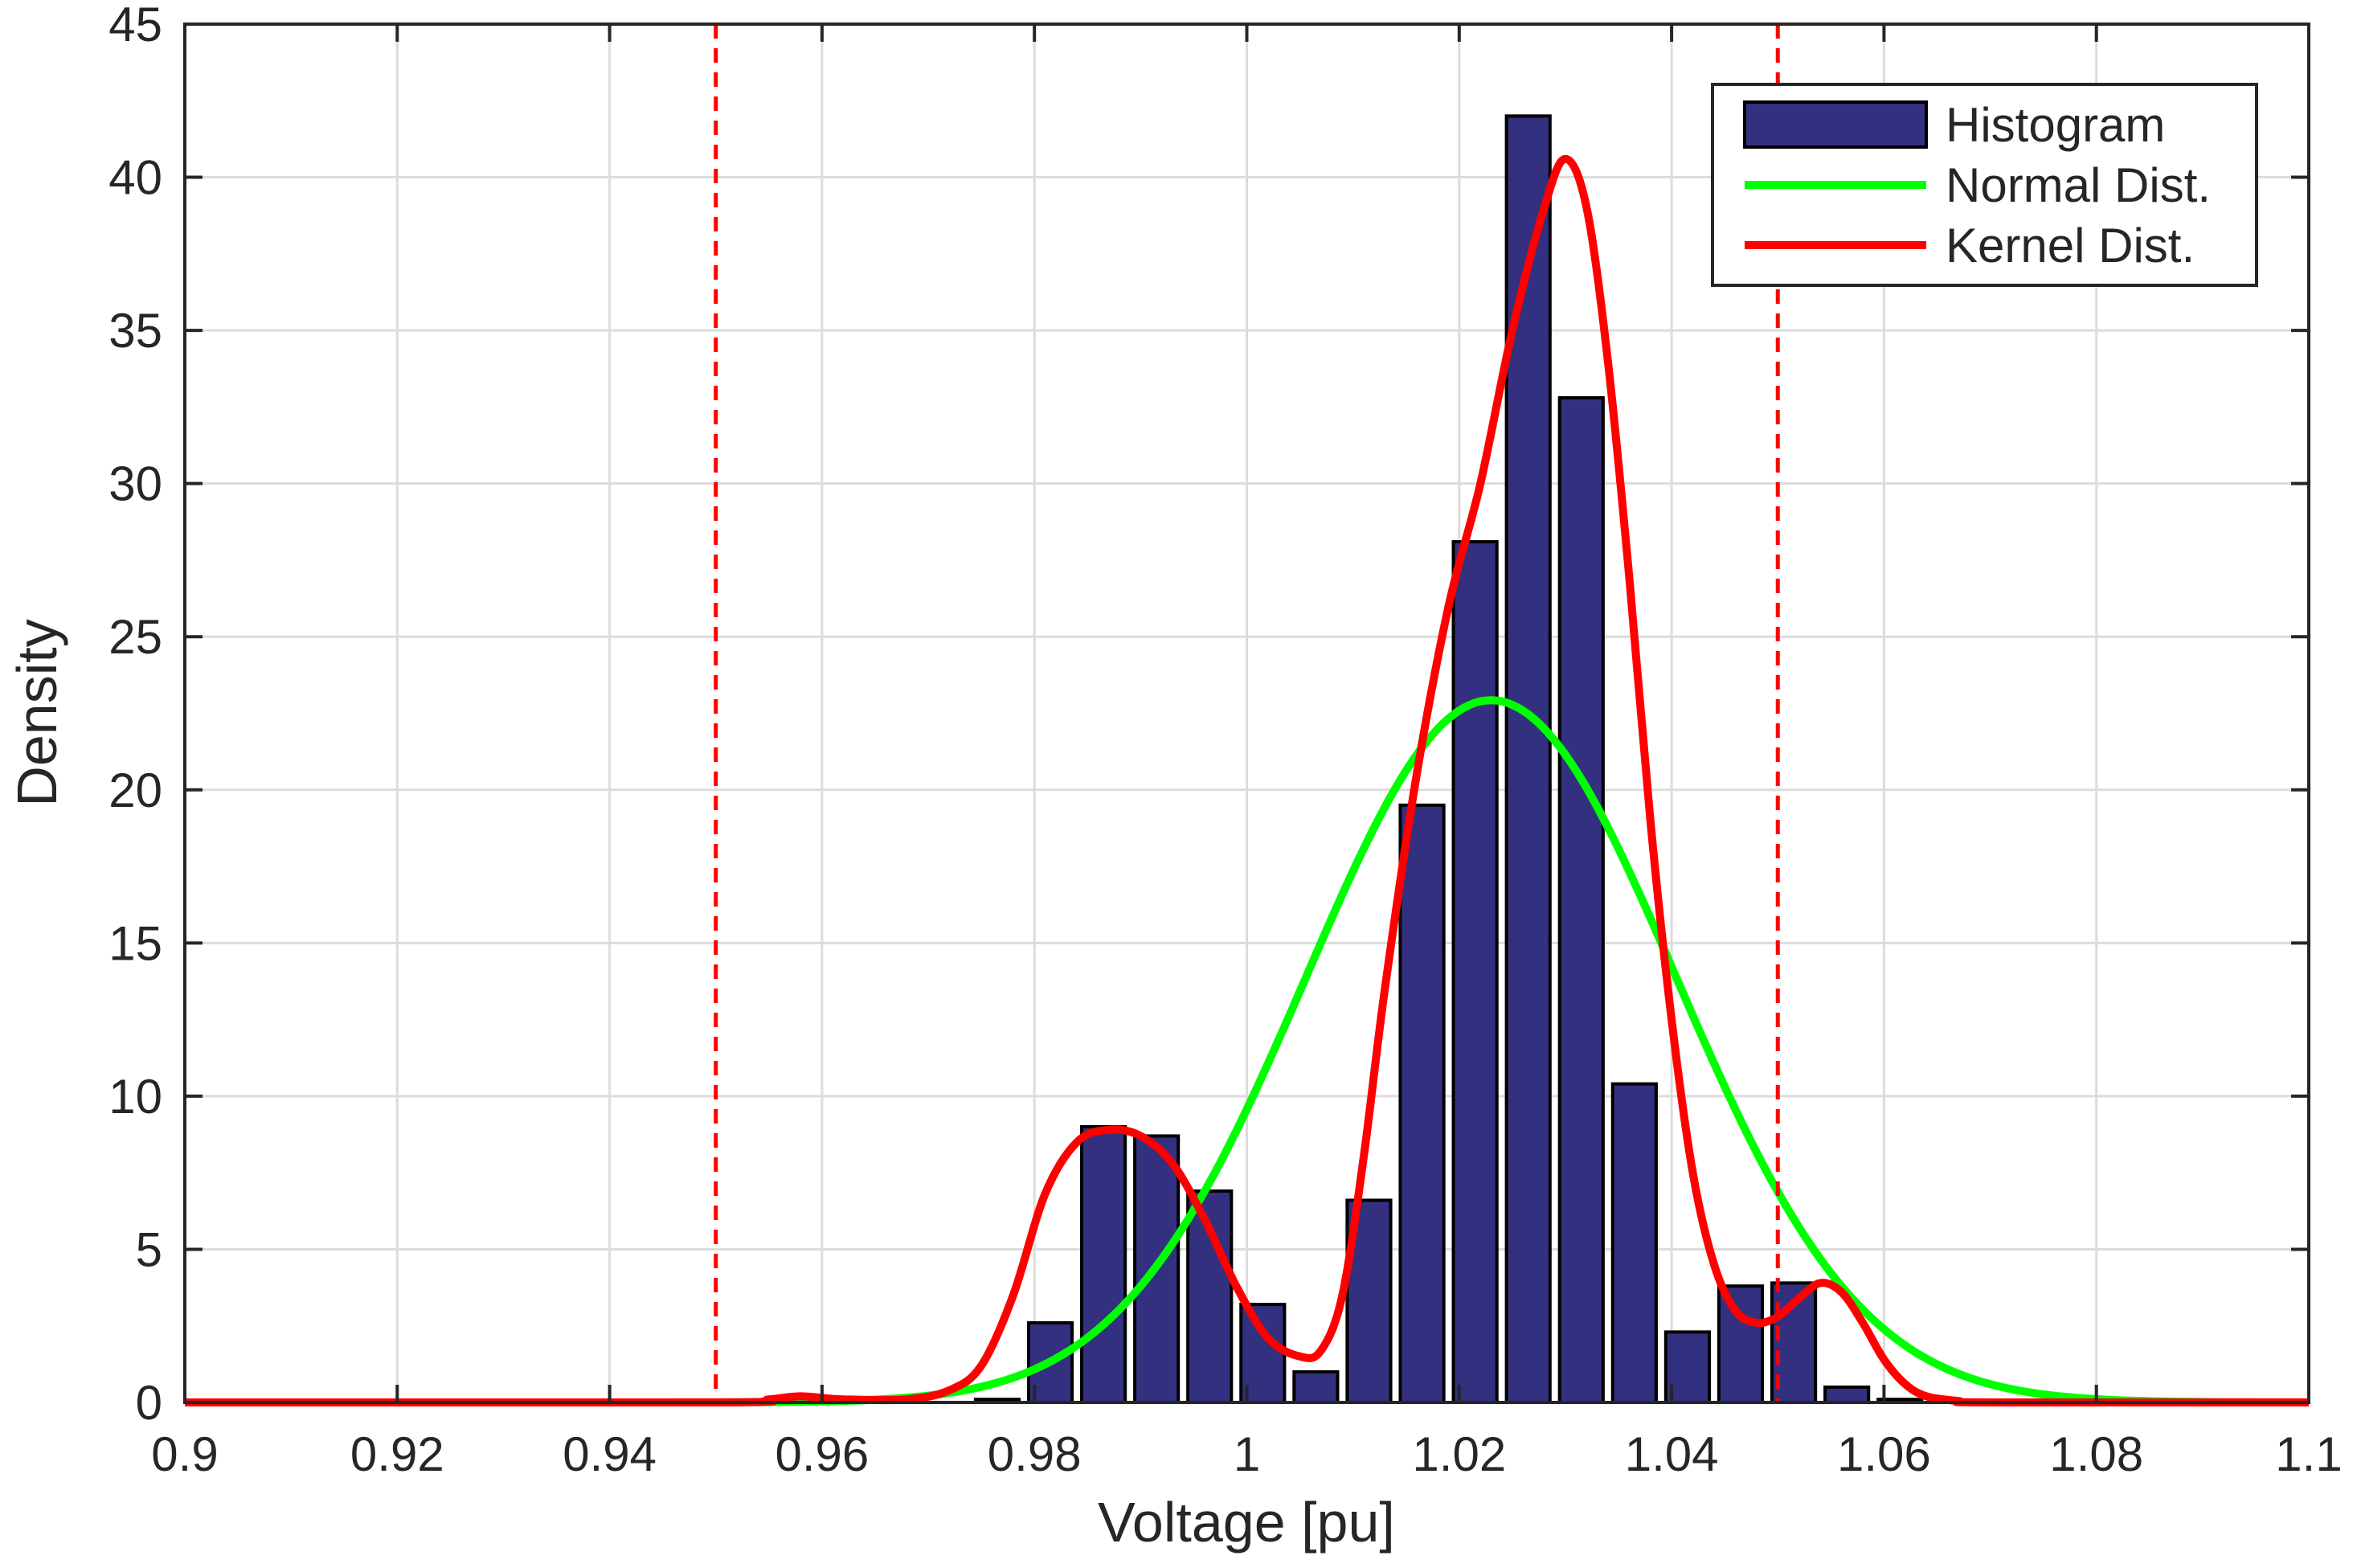 The width and height of the screenshot is (2357, 1568). What do you see at coordinates (1835, 124) in the screenshot?
I see `legend-swatch-histogram` at bounding box center [1835, 124].